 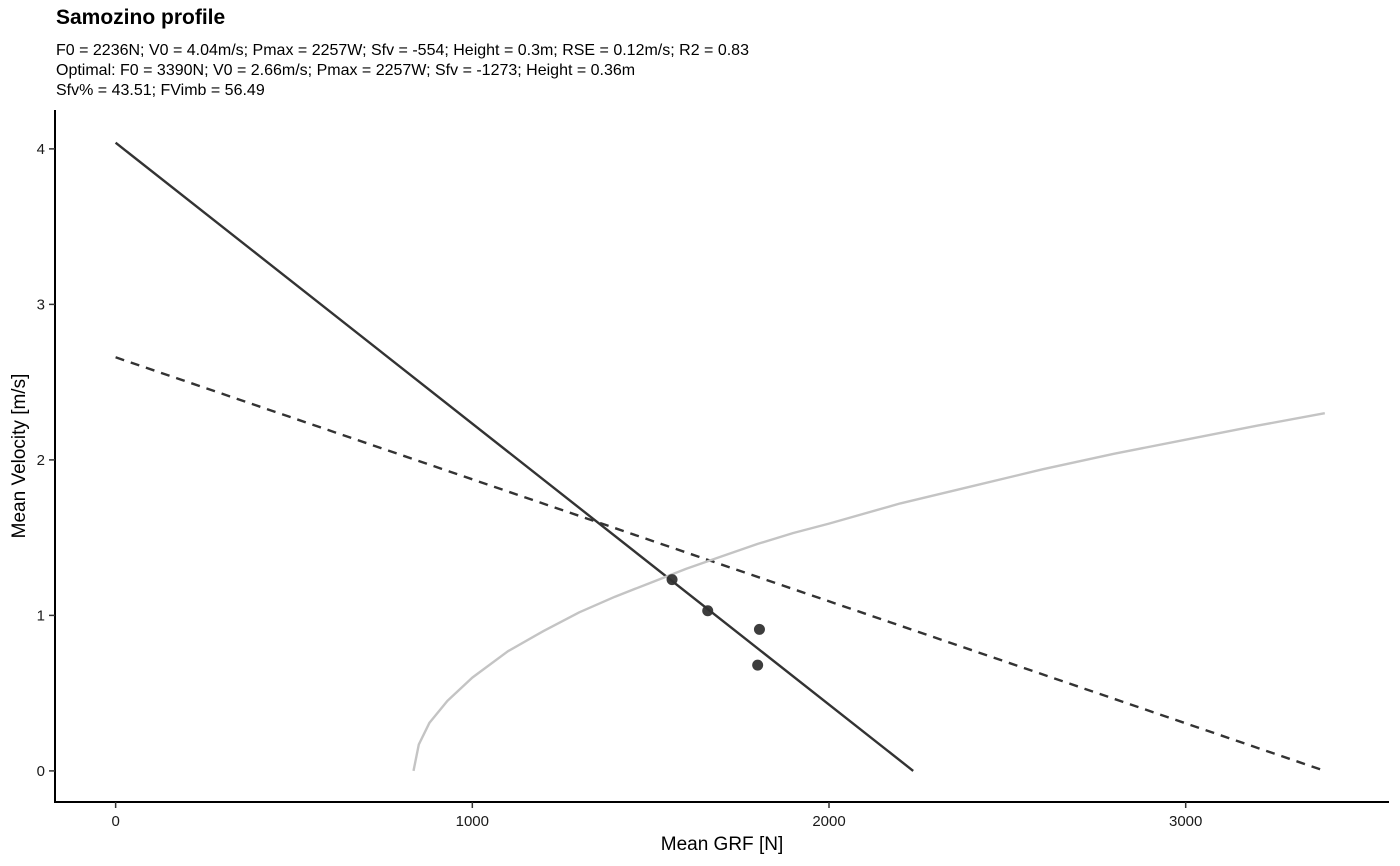 I want to click on x-tick-label: 3000, so click(x=1185, y=821).